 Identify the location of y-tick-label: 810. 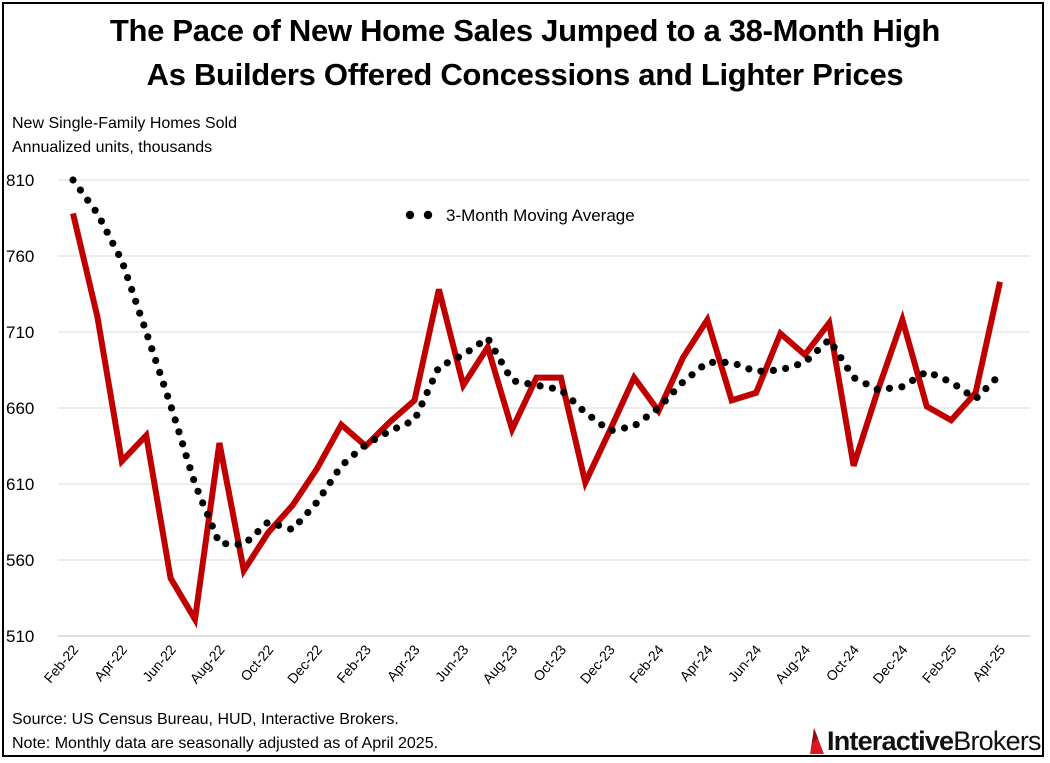
(20, 180).